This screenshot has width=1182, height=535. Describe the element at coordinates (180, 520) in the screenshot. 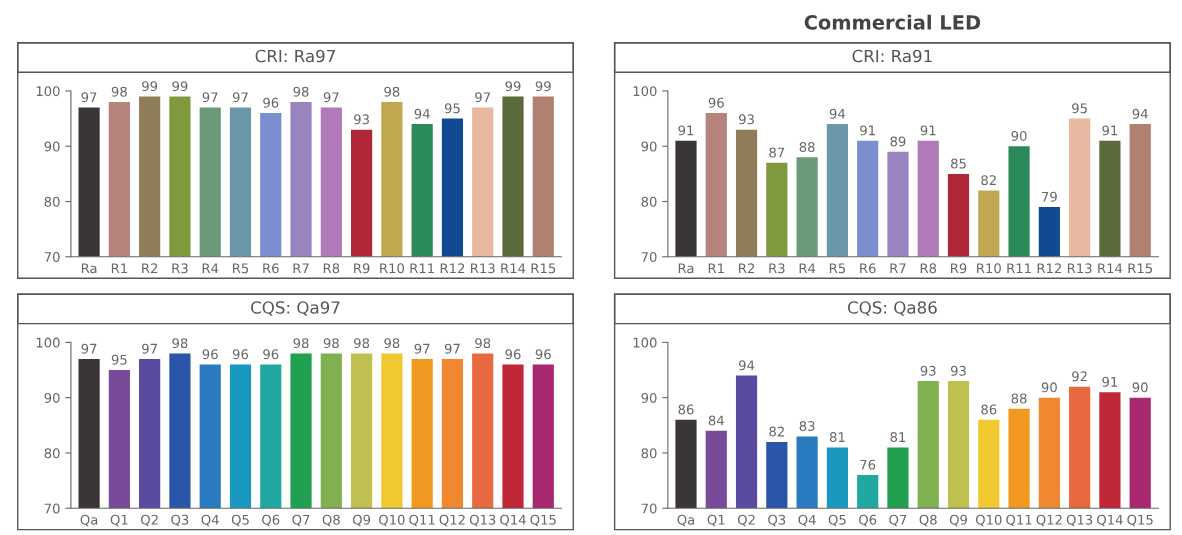

I see `x-tick-label: Q3` at that location.